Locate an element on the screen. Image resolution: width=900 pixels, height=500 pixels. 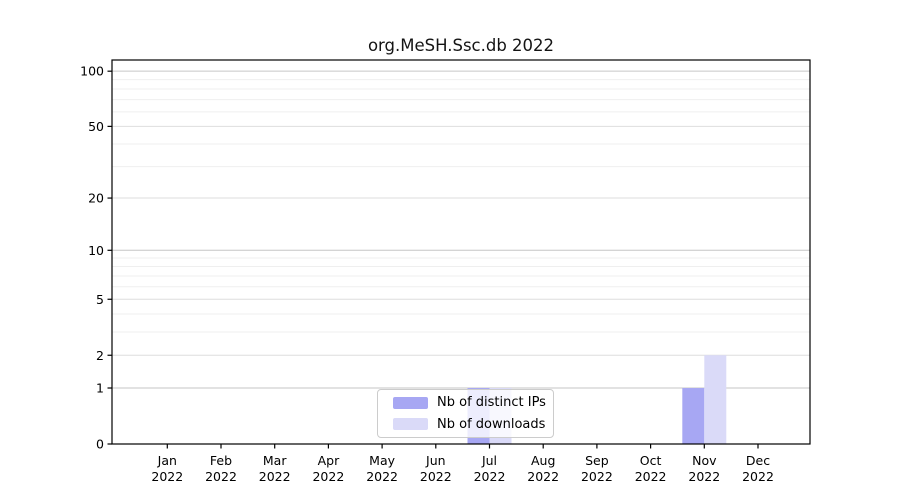
x-tick-label-month: Jan is located at coordinates (167, 460).